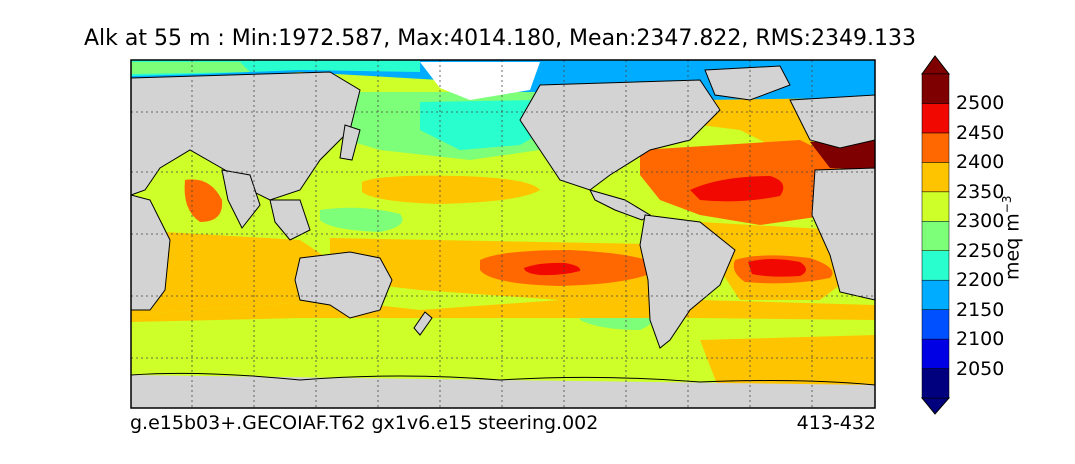 The height and width of the screenshot is (464, 1075). What do you see at coordinates (503, 379) in the screenshot?
I see `antarctica-coast` at bounding box center [503, 379].